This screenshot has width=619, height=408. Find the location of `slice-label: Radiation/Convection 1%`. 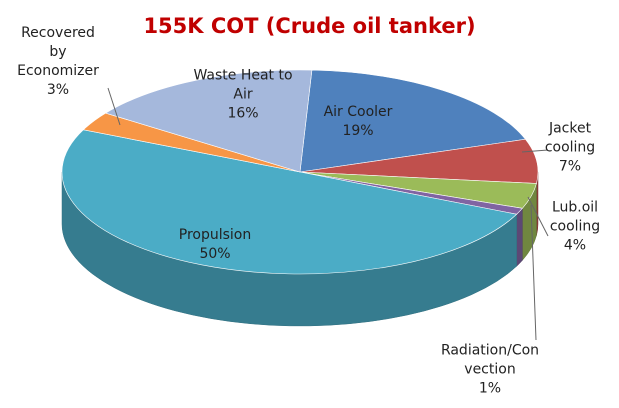

slice-label: Radiation/Convection 1% is located at coordinates (490, 370).